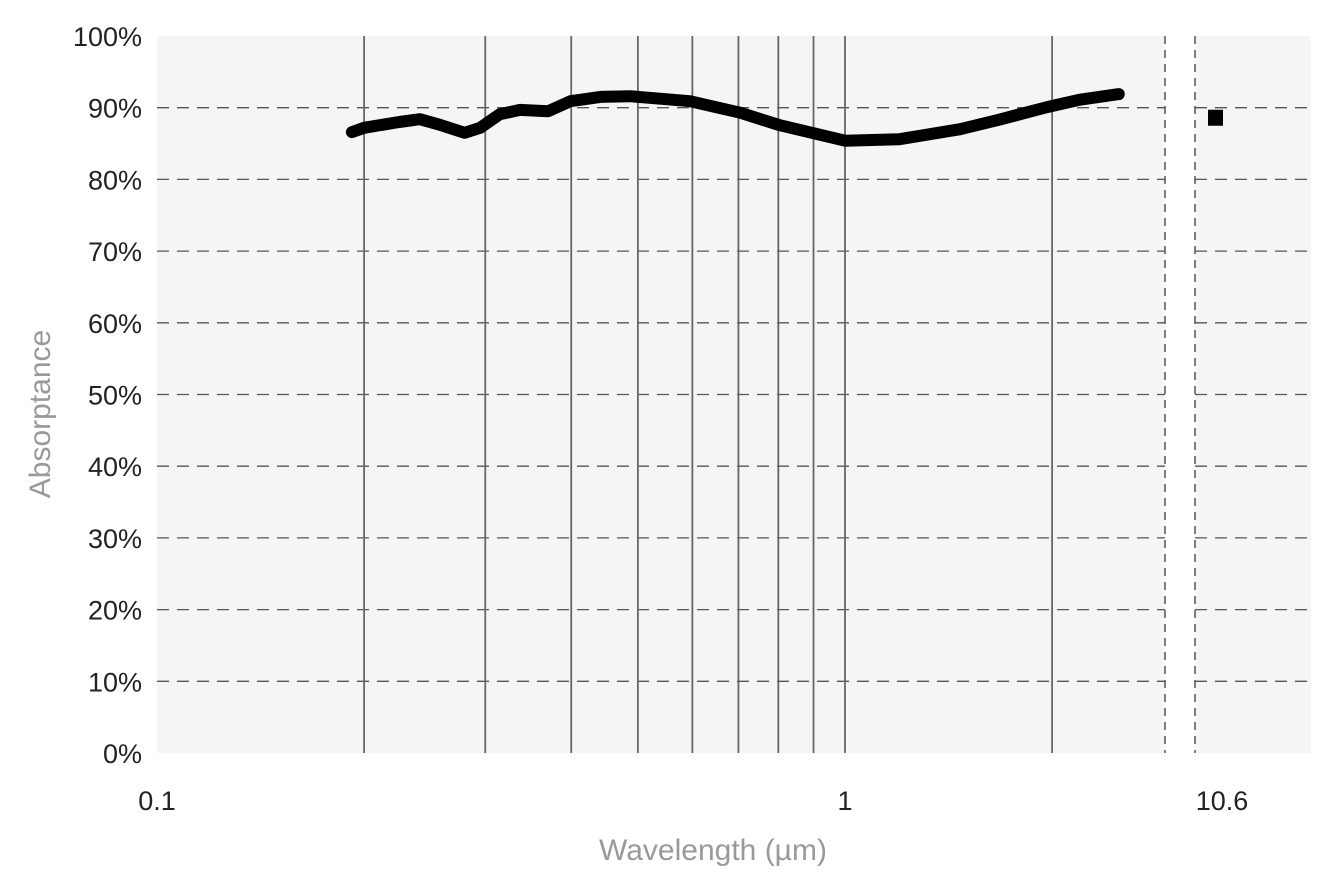  What do you see at coordinates (115, 180) in the screenshot?
I see `y-tick-label: 80%` at bounding box center [115, 180].